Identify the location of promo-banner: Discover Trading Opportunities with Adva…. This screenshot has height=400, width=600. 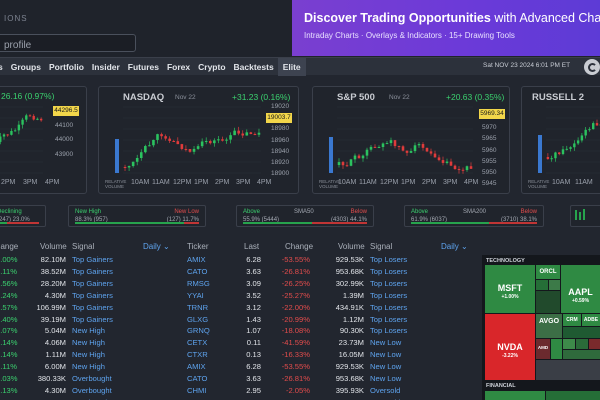
(446, 28).